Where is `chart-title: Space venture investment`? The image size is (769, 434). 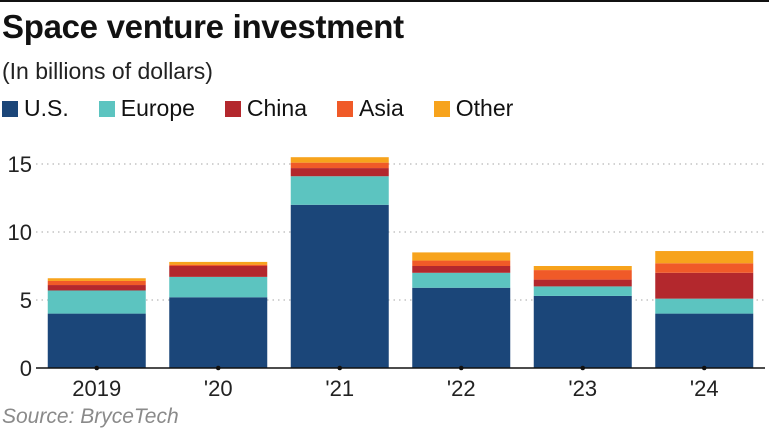 chart-title: Space venture investment is located at coordinates (203, 26).